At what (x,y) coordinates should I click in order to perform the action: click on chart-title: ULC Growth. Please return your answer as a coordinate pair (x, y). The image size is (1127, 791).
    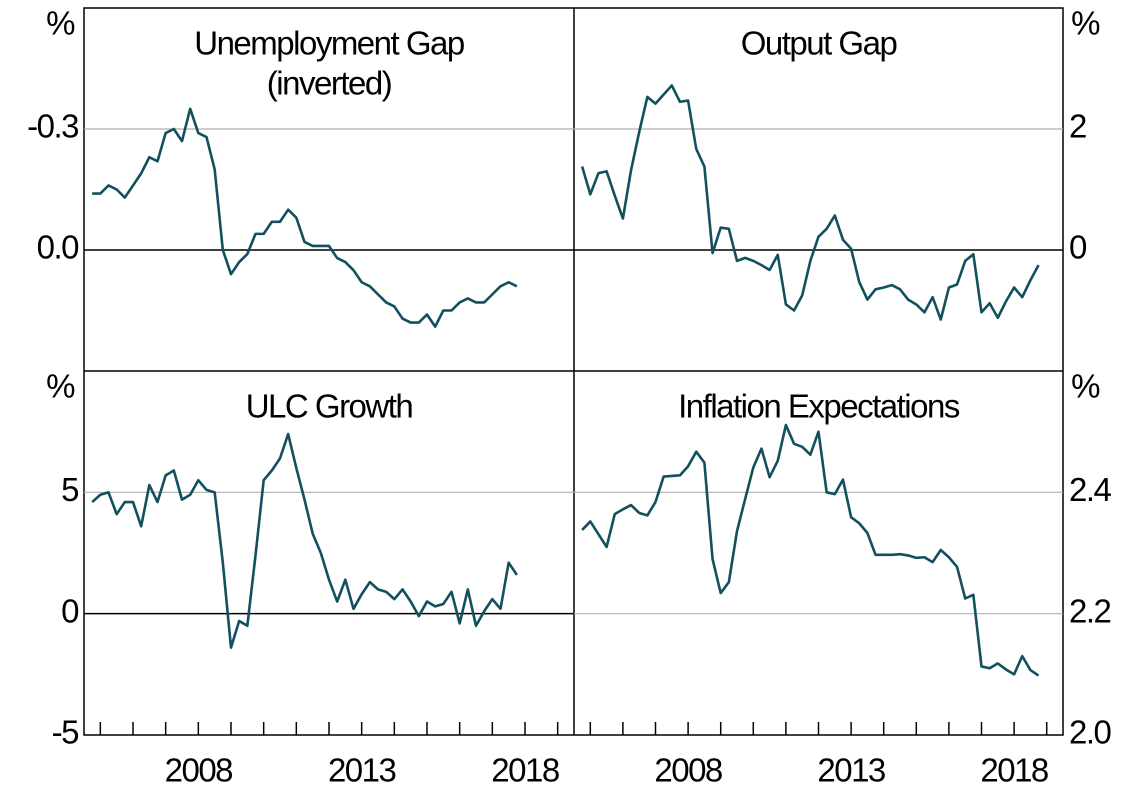
    Looking at the image, I should click on (329, 406).